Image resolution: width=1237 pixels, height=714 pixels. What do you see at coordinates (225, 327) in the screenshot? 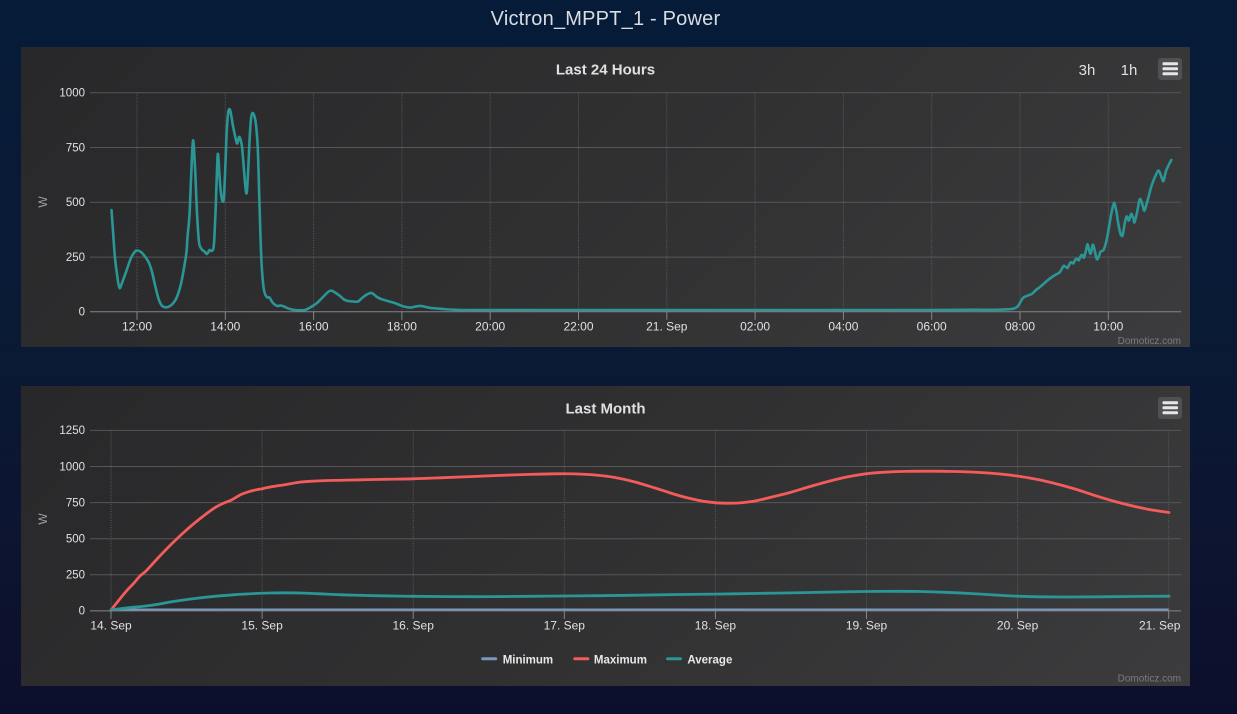
I see `svg-text: 14:00` at bounding box center [225, 327].